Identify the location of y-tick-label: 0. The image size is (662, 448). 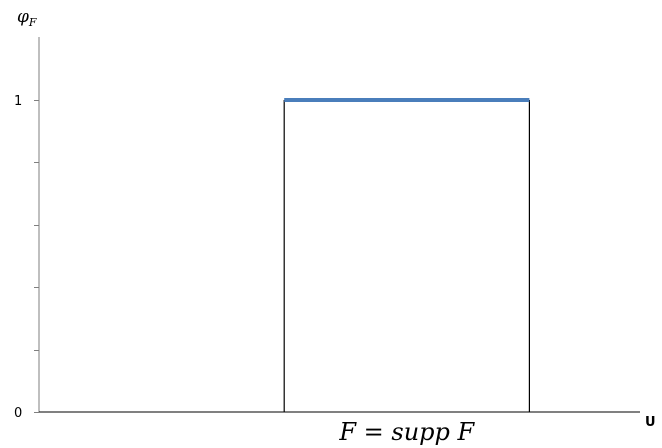
(18, 413).